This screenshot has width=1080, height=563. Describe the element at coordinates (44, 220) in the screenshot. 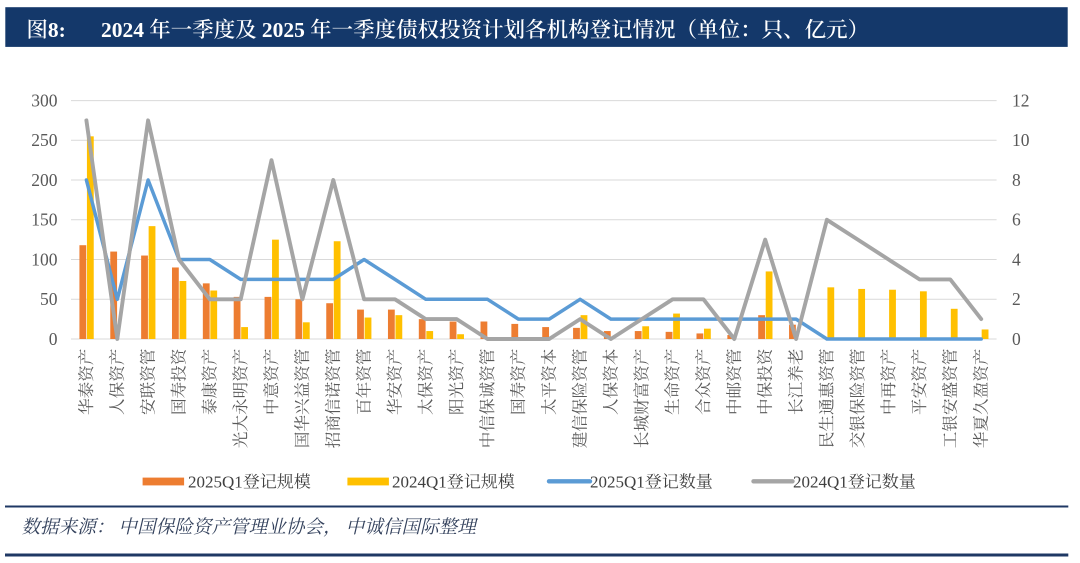

I see `svg-text: 150` at that location.